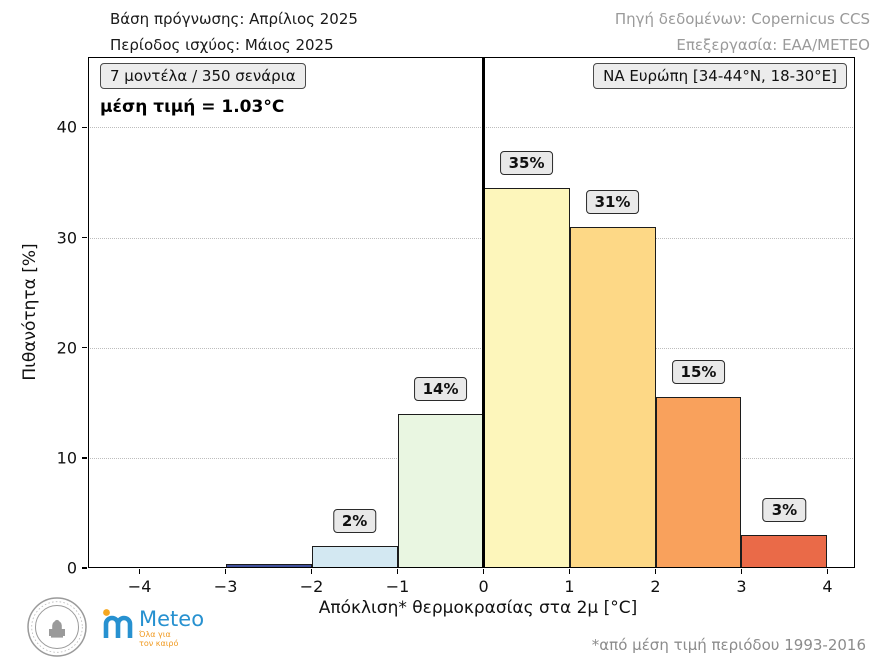  I want to click on x-axis-label: Απόκλιση* θερμοκρασίας στα 2μ [°C], so click(478, 608).